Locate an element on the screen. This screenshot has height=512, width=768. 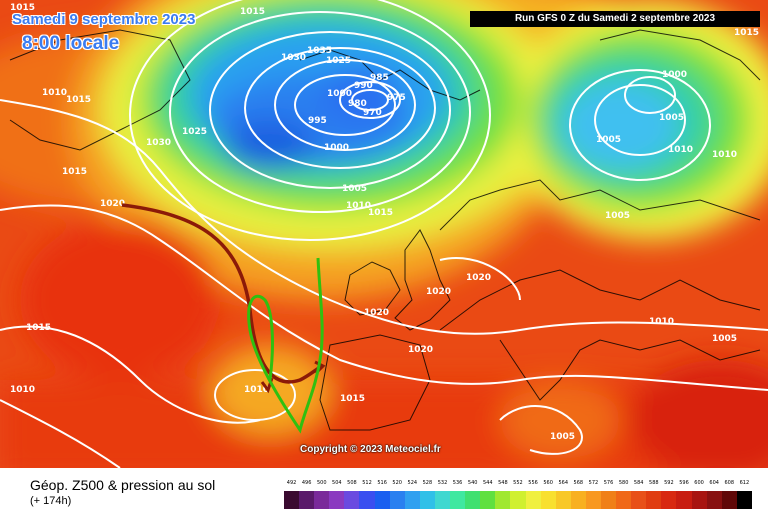
scale-value: 584 is located at coordinates (638, 483).